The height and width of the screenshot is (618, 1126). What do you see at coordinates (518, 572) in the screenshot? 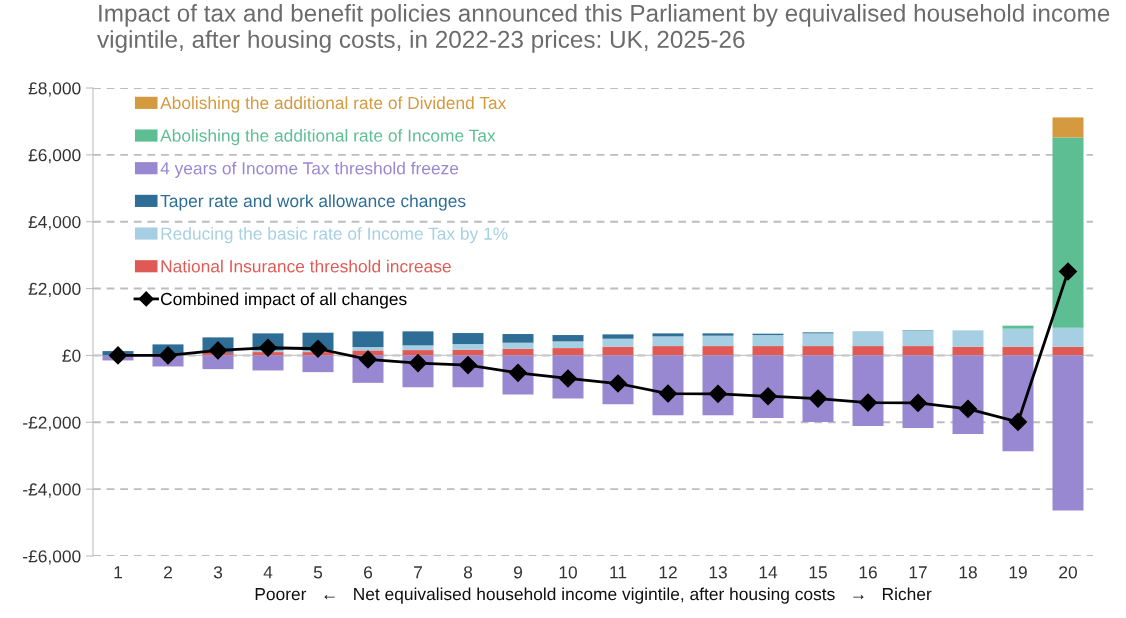
I see `x-tick-label: 9` at bounding box center [518, 572].